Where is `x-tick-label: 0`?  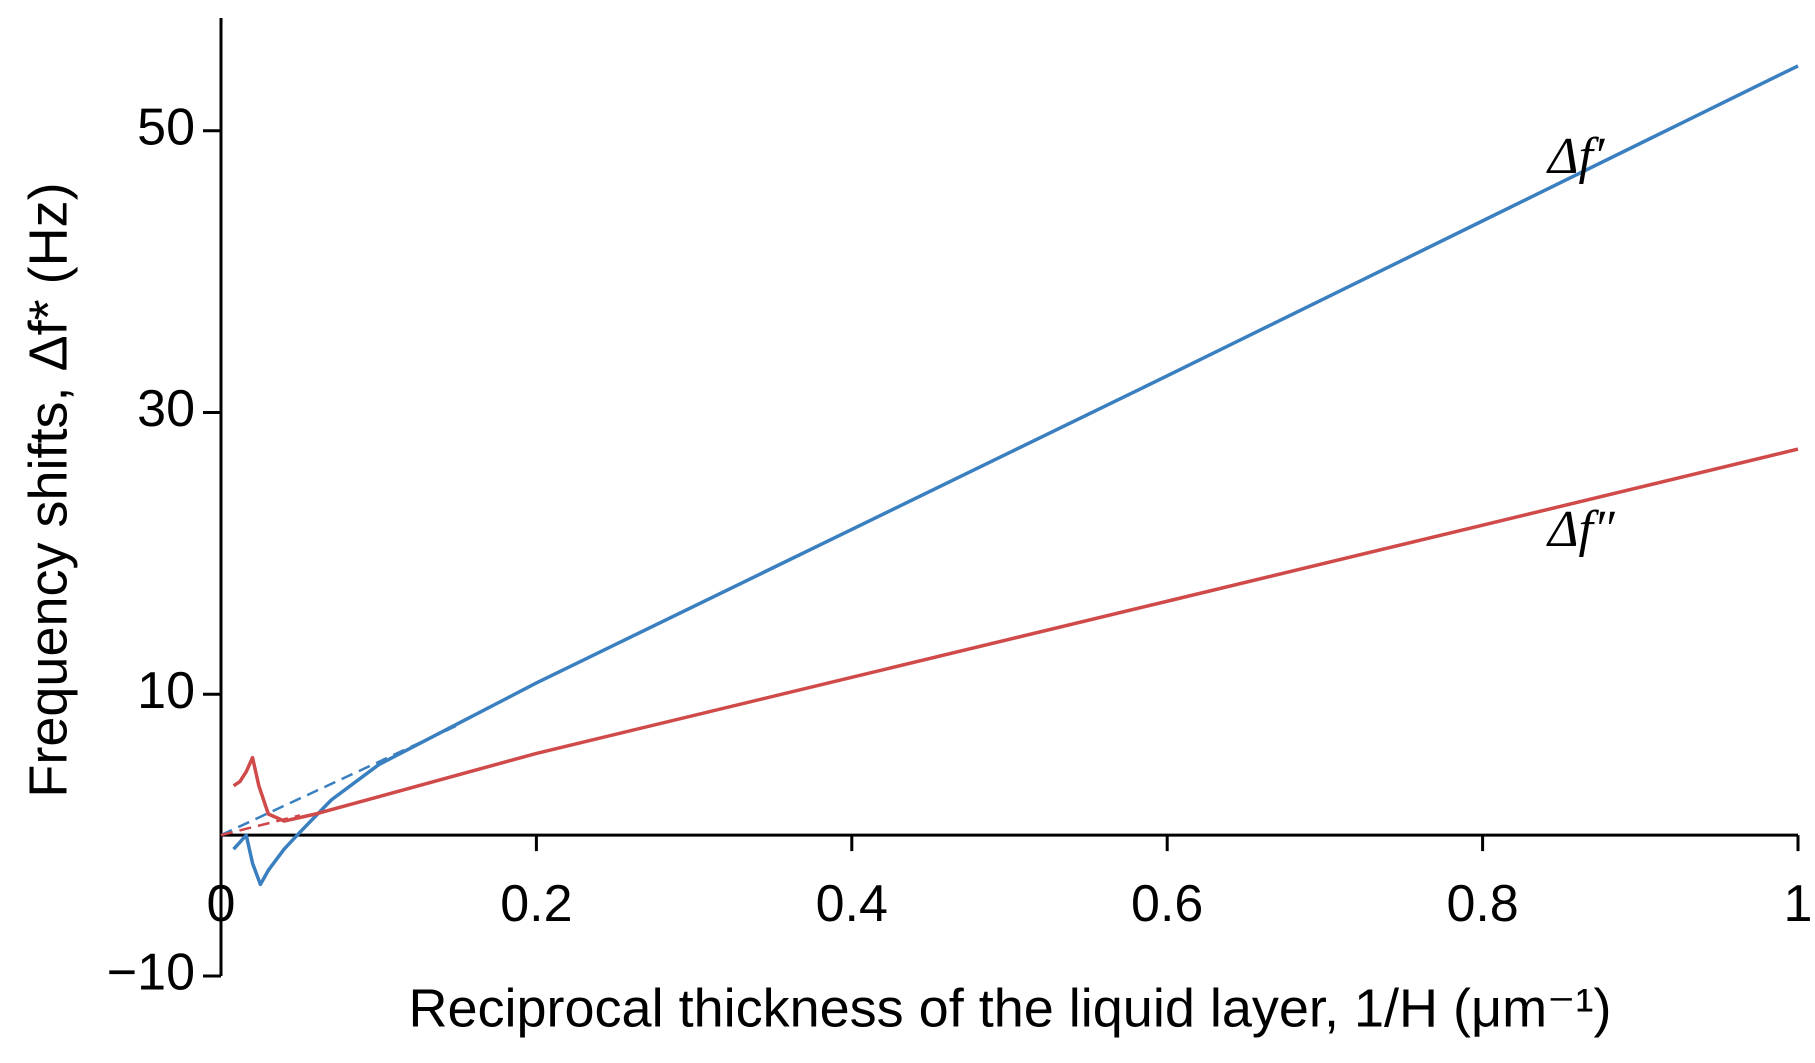
x-tick-label: 0 is located at coordinates (221, 904).